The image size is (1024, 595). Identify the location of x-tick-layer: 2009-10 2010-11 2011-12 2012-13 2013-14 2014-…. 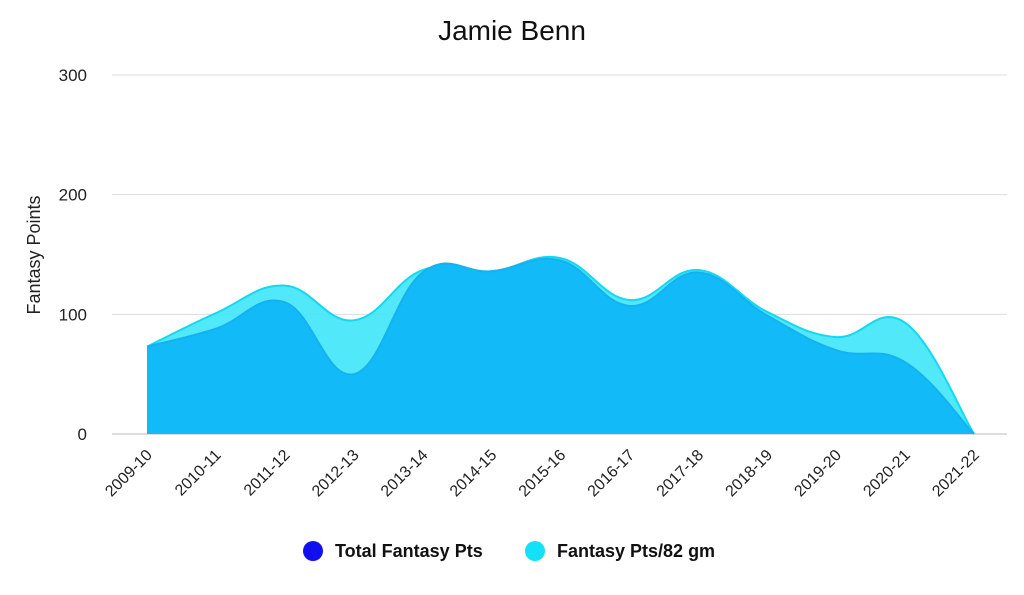
(542, 474).